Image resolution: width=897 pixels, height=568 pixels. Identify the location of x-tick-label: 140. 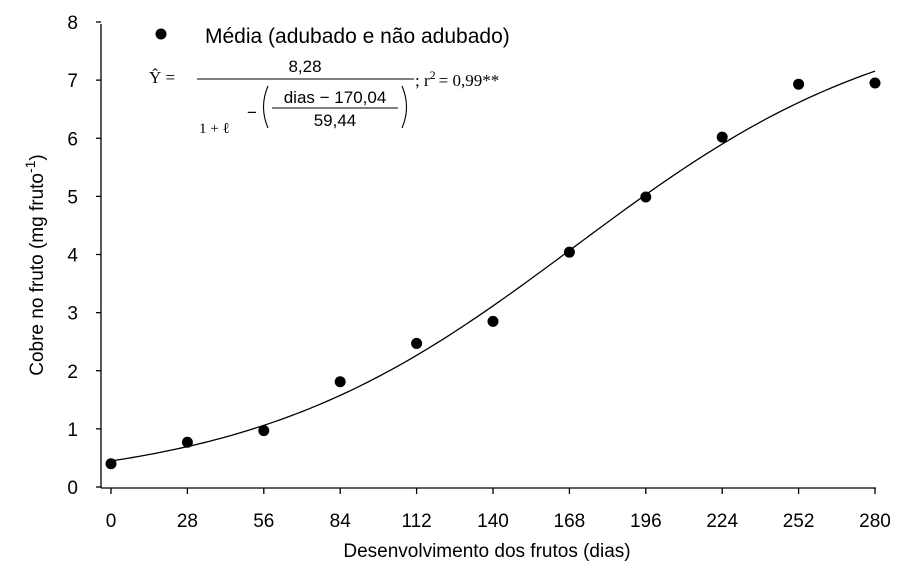
(493, 521).